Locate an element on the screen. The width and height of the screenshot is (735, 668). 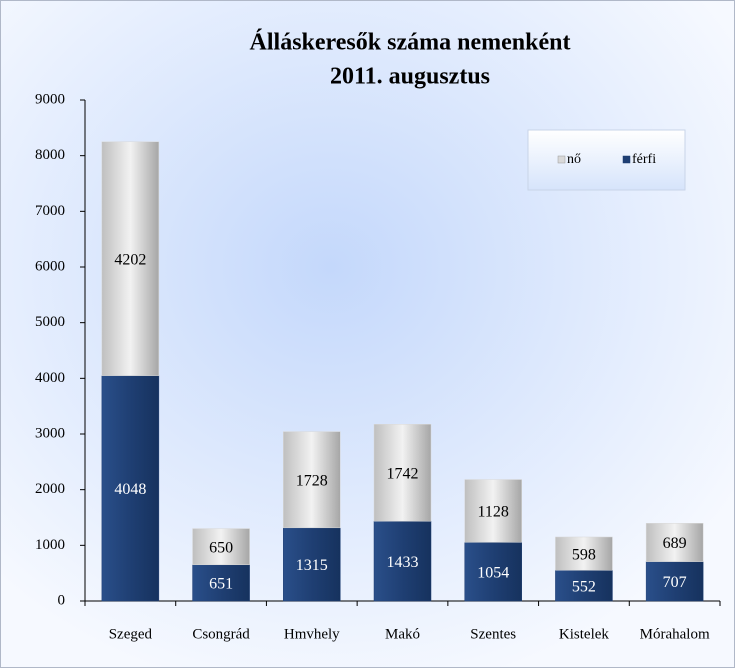
data-label: 1315 is located at coordinates (312, 565).